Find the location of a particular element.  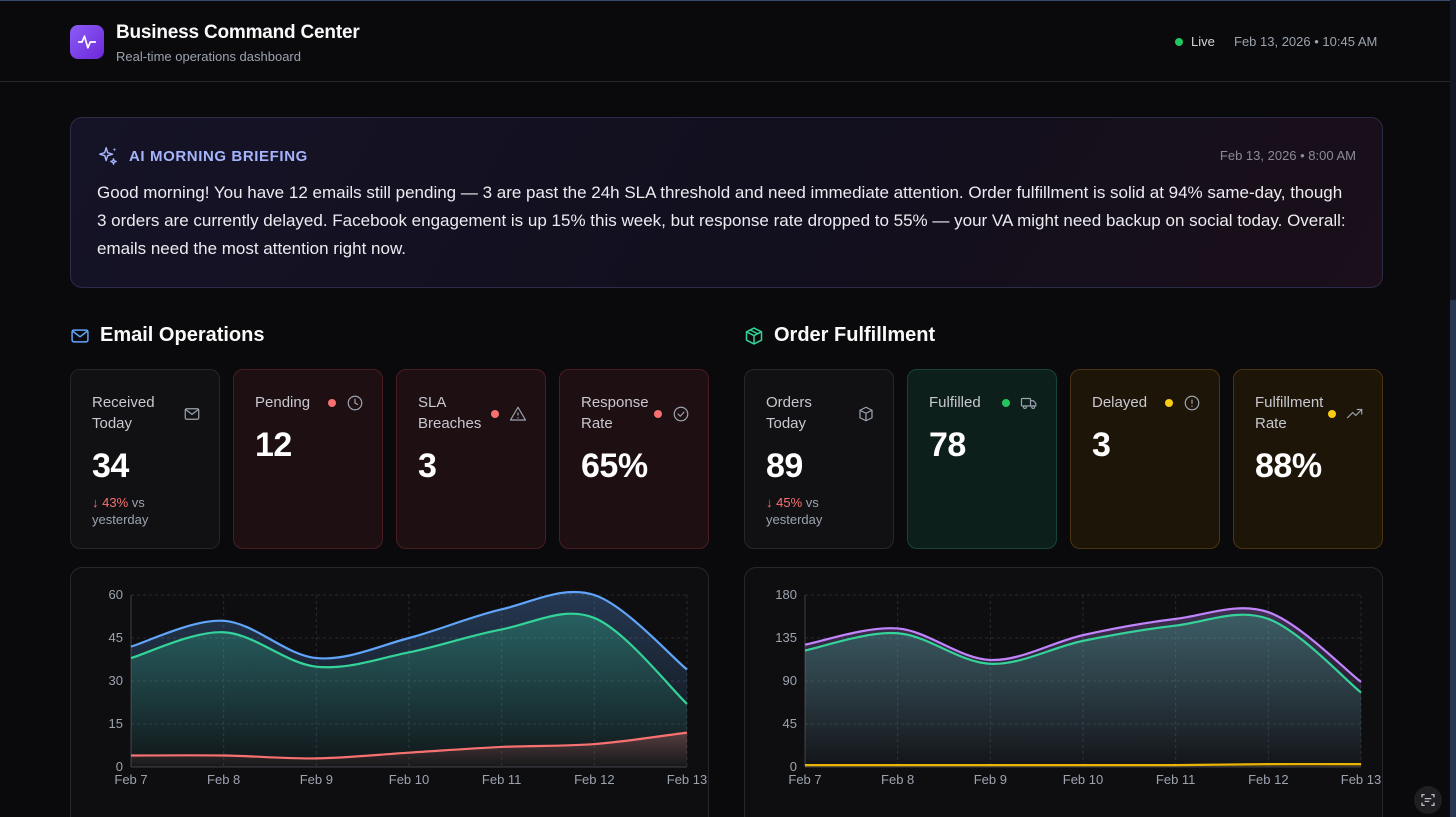

y-tick-label: 15 is located at coordinates (116, 723).